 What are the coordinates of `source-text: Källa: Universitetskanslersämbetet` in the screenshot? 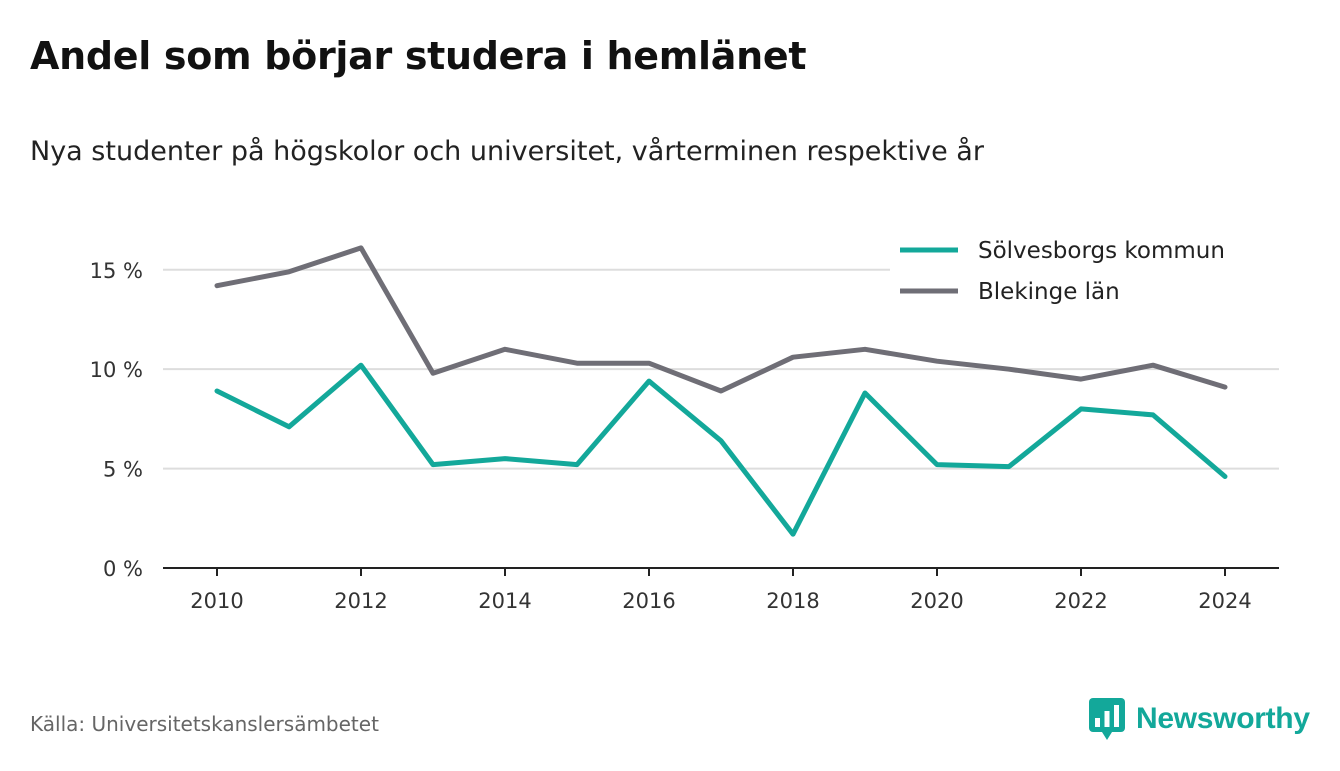 It's located at (204, 724).